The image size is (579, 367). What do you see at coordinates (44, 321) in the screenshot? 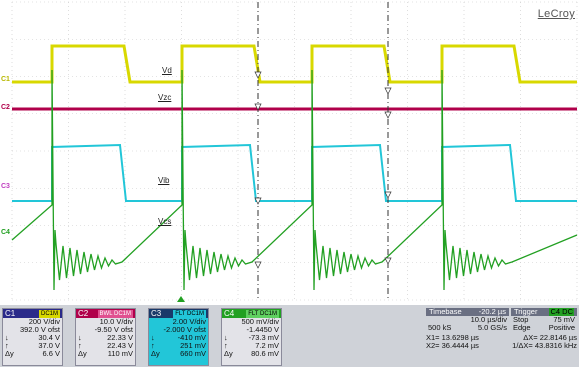
I see `vdiv-value: 200 V/div` at bounding box center [44, 321].